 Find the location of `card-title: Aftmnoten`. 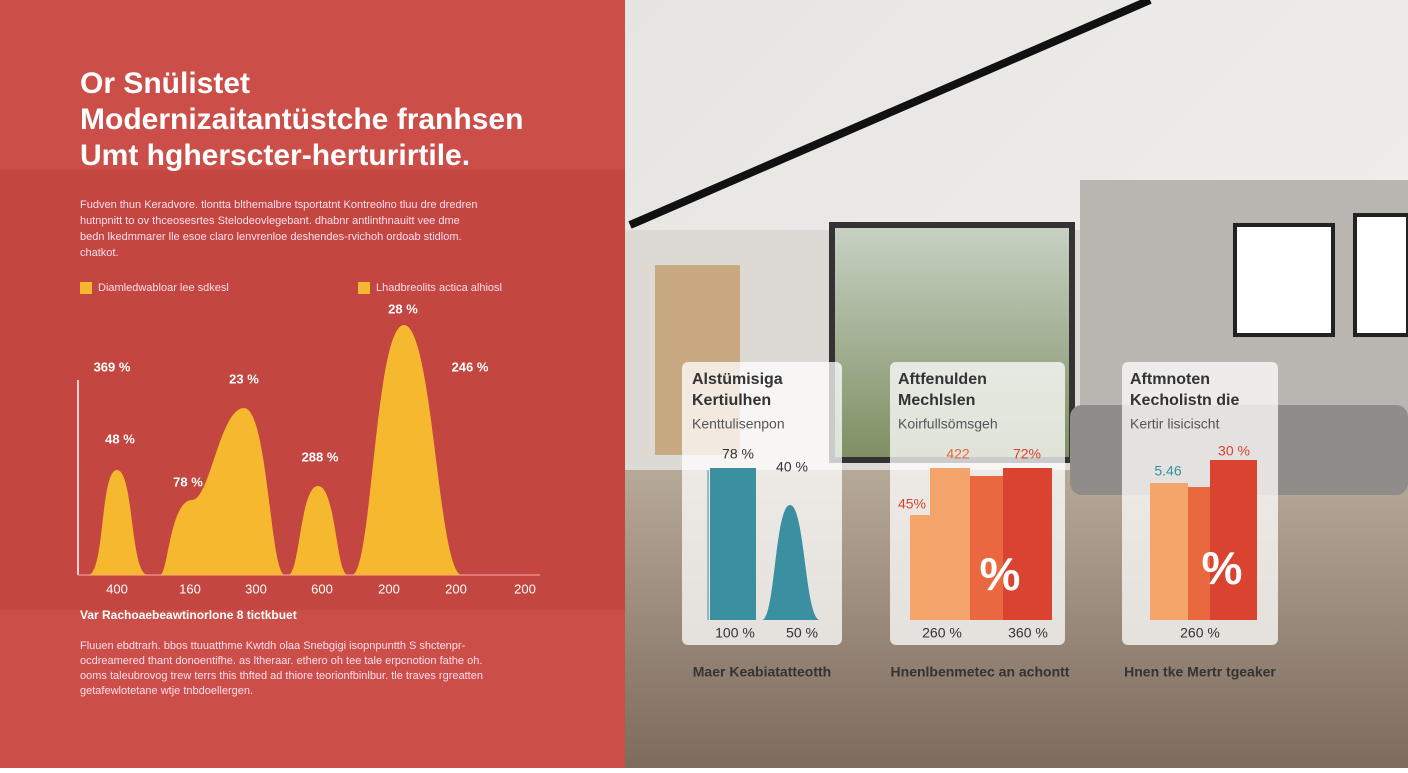

card-title: Aftmnoten is located at coordinates (1170, 379).